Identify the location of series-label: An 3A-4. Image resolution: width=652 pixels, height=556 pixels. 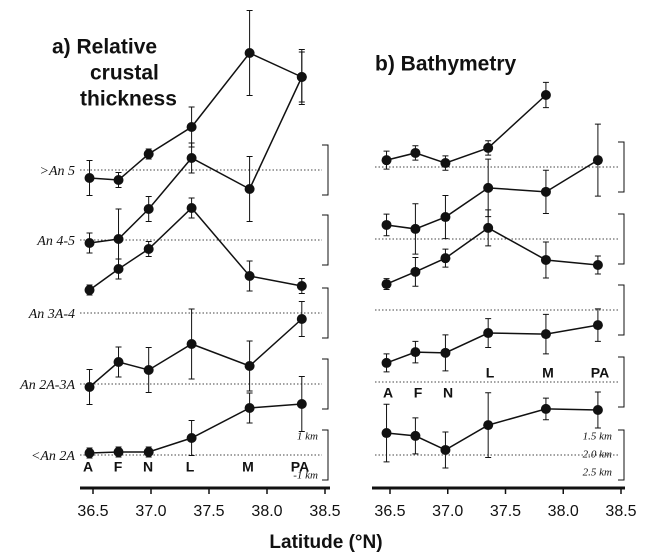
(51, 314).